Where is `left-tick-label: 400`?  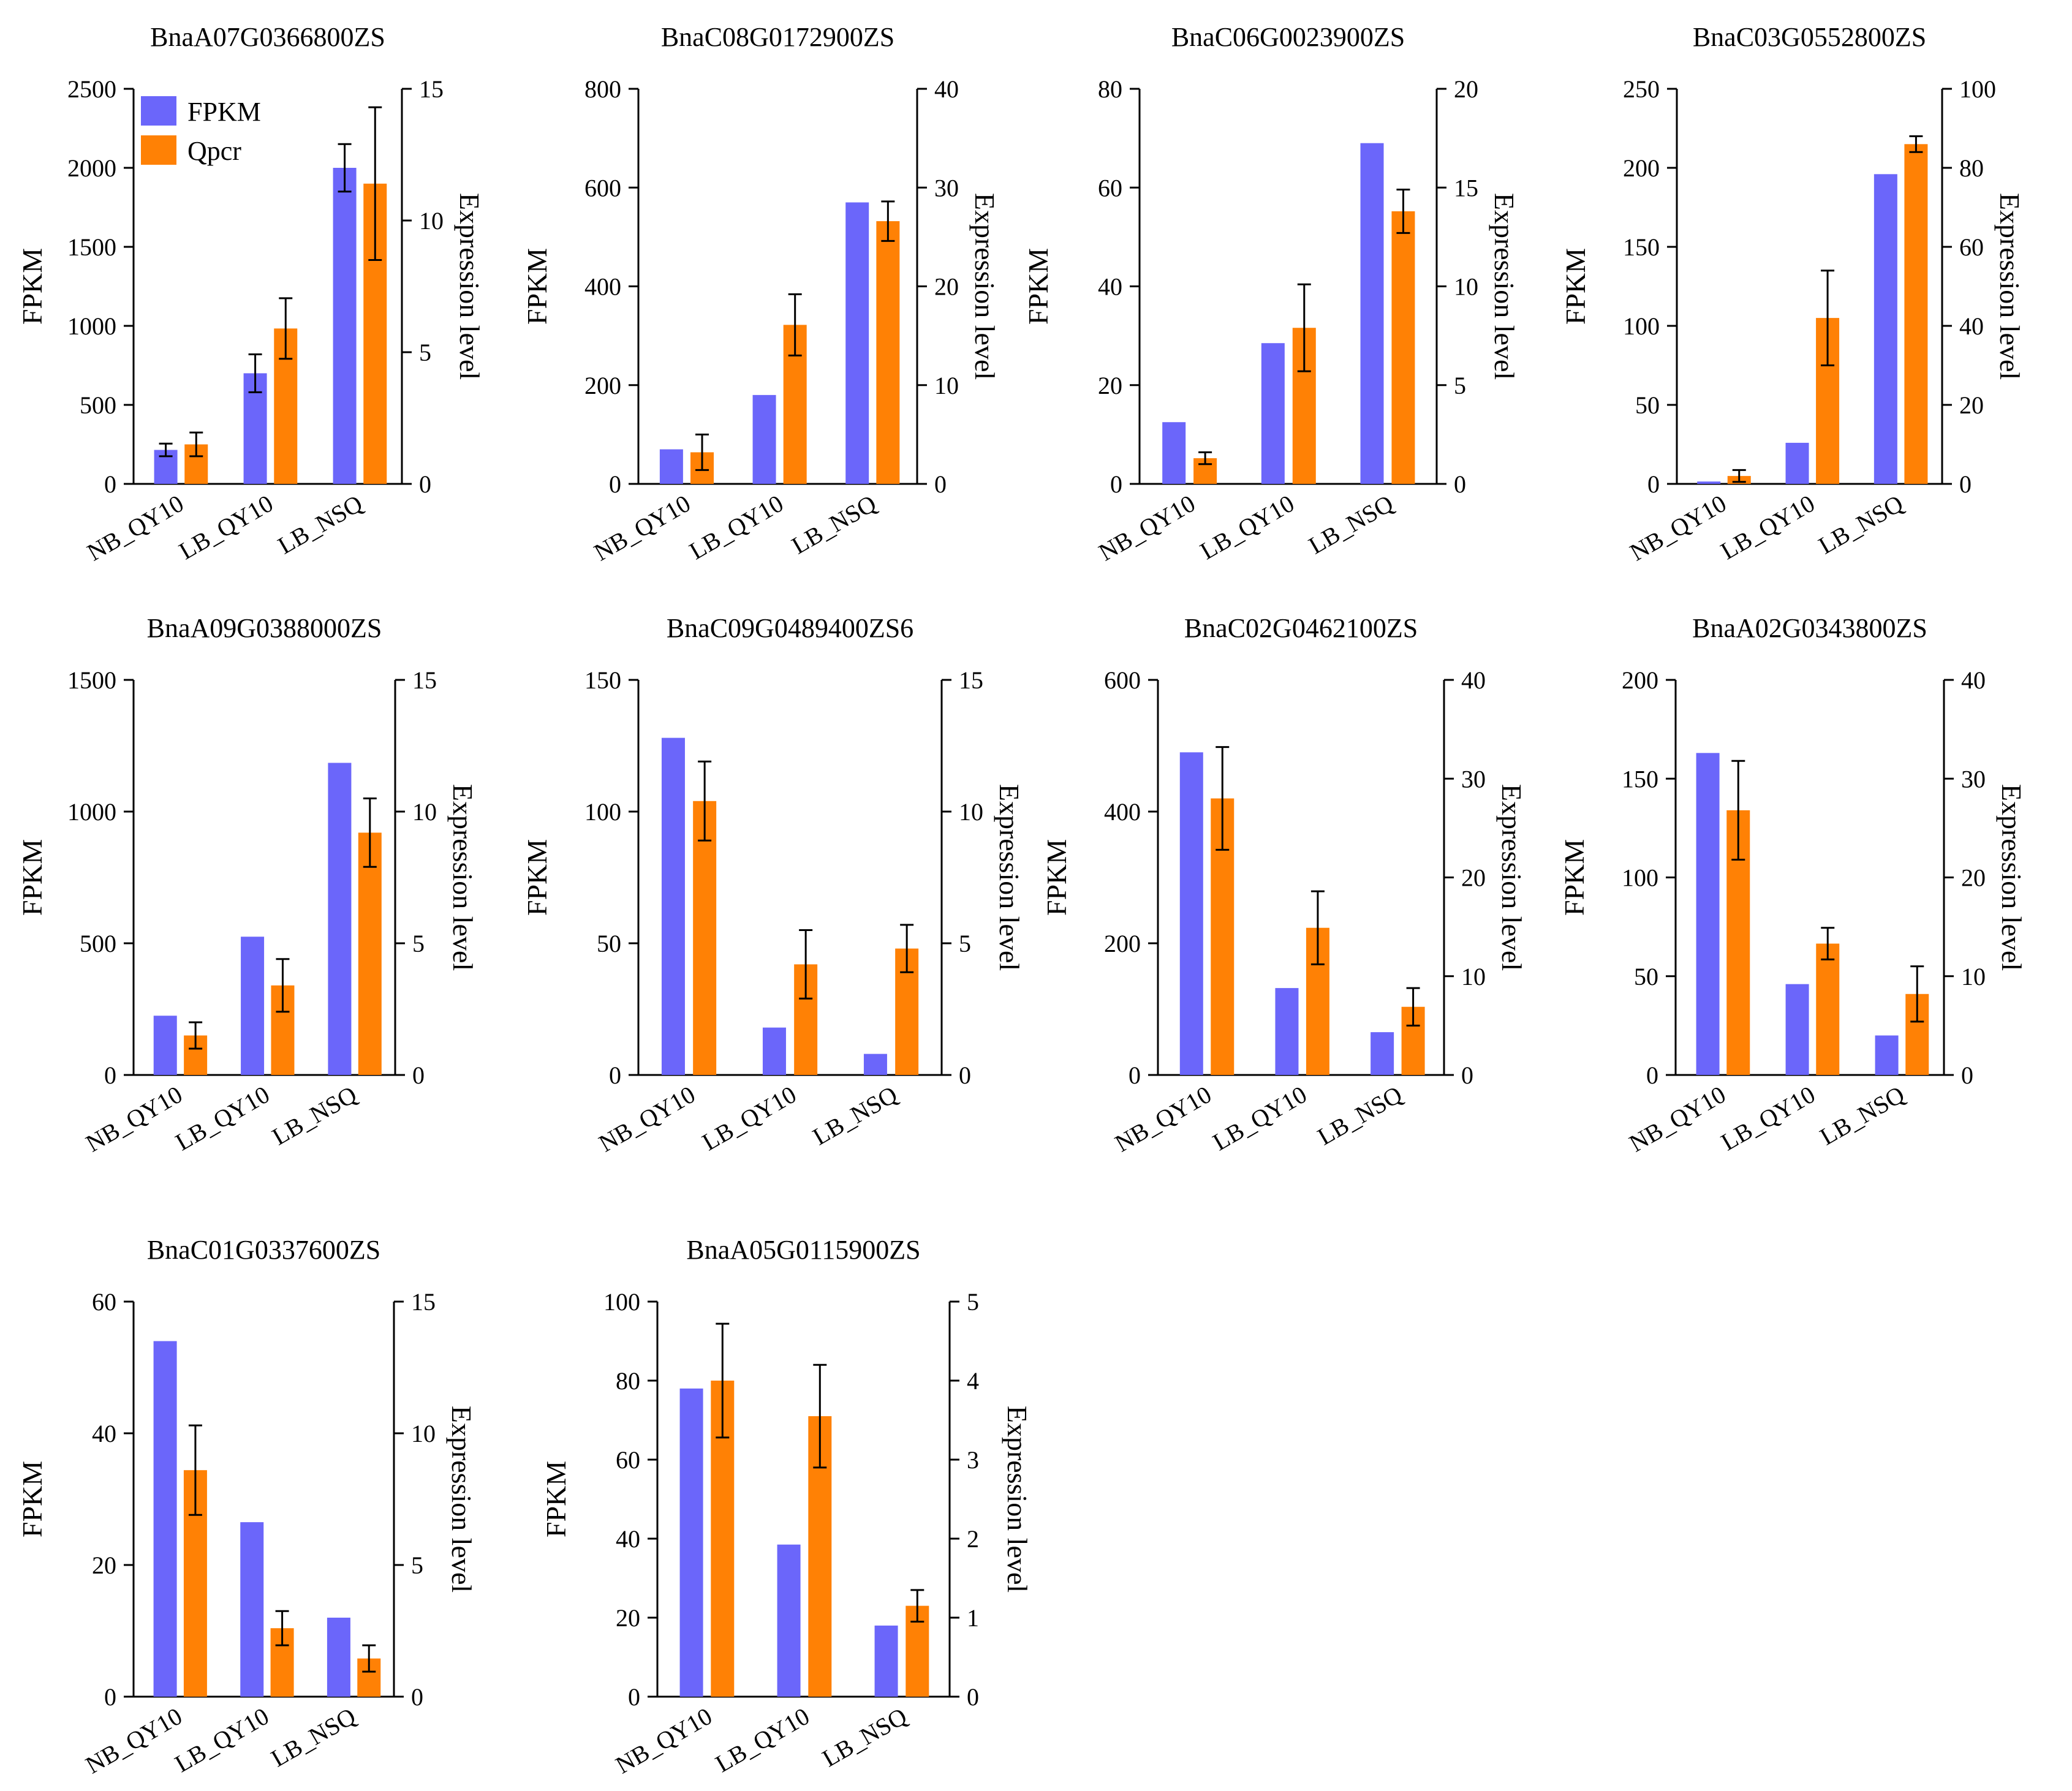 left-tick-label: 400 is located at coordinates (1122, 812).